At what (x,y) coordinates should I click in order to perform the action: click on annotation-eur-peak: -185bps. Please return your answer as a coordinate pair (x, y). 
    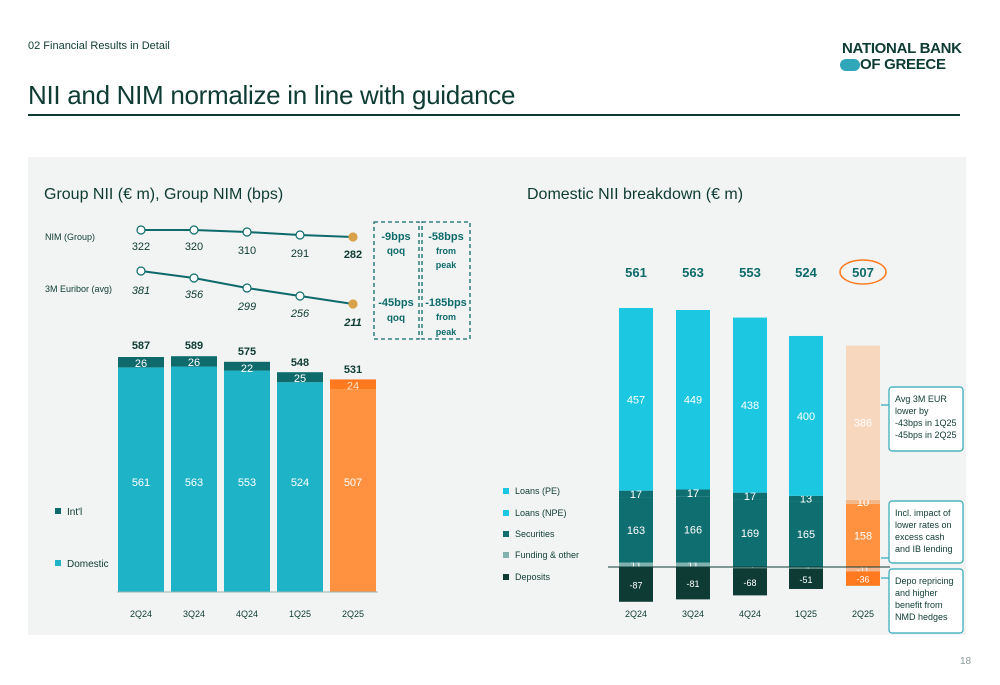
    Looking at the image, I should click on (446, 303).